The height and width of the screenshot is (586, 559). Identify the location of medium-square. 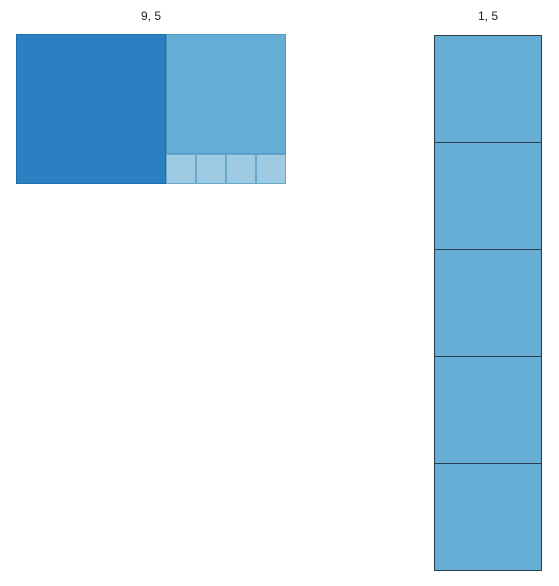
(226, 94).